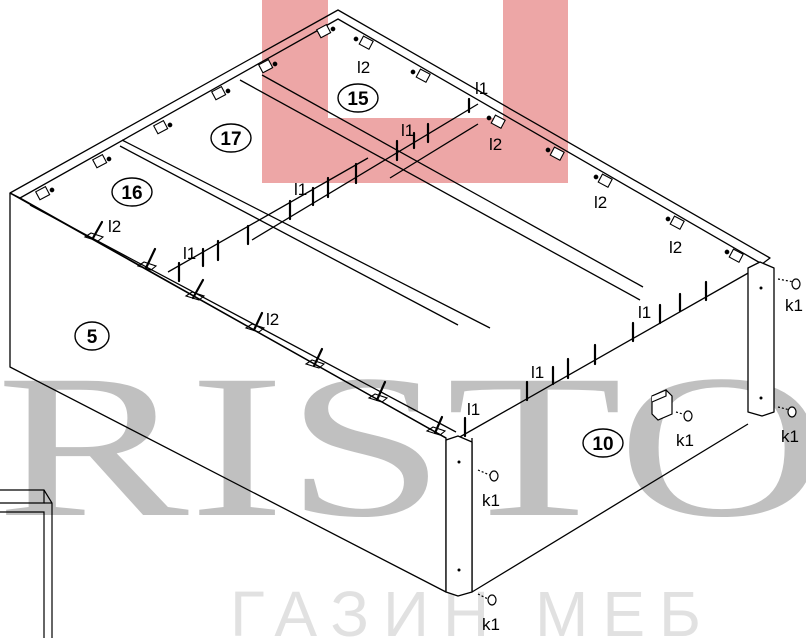 This screenshot has height=638, width=806. I want to click on part-16: 16, so click(132, 192).